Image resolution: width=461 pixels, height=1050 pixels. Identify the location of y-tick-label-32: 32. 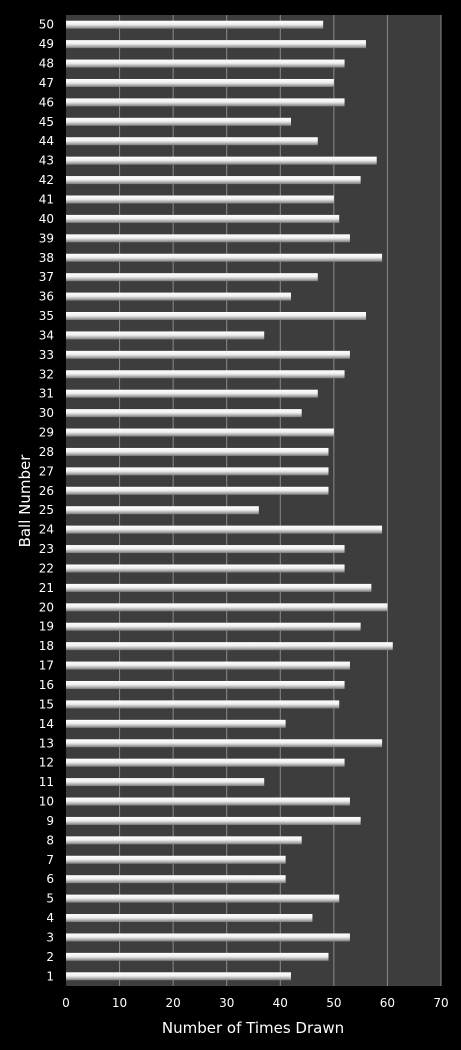
(46, 374).